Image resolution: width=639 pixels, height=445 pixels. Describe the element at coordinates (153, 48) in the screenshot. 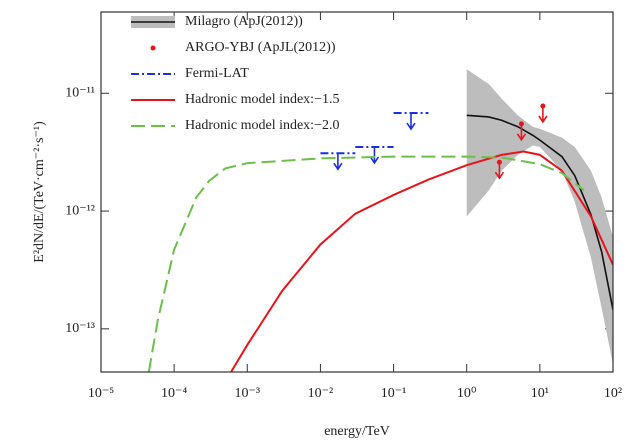

I see `legend-swatch` at that location.